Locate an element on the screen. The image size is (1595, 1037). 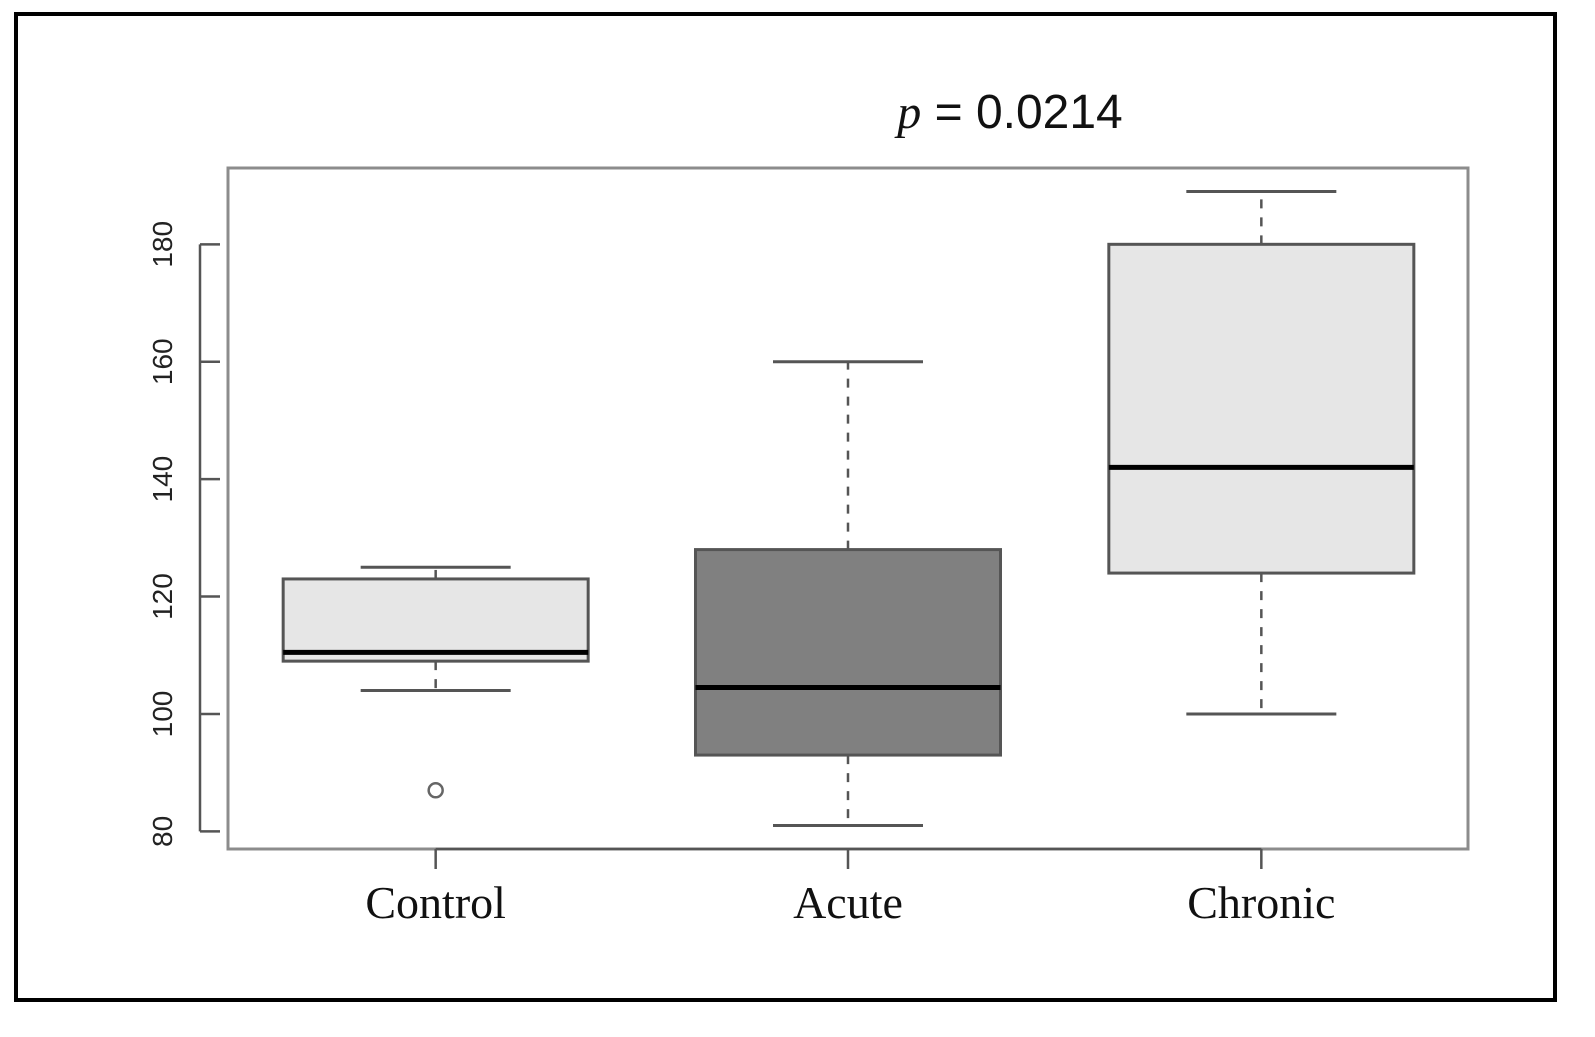
box-group-control is located at coordinates (435, 682).